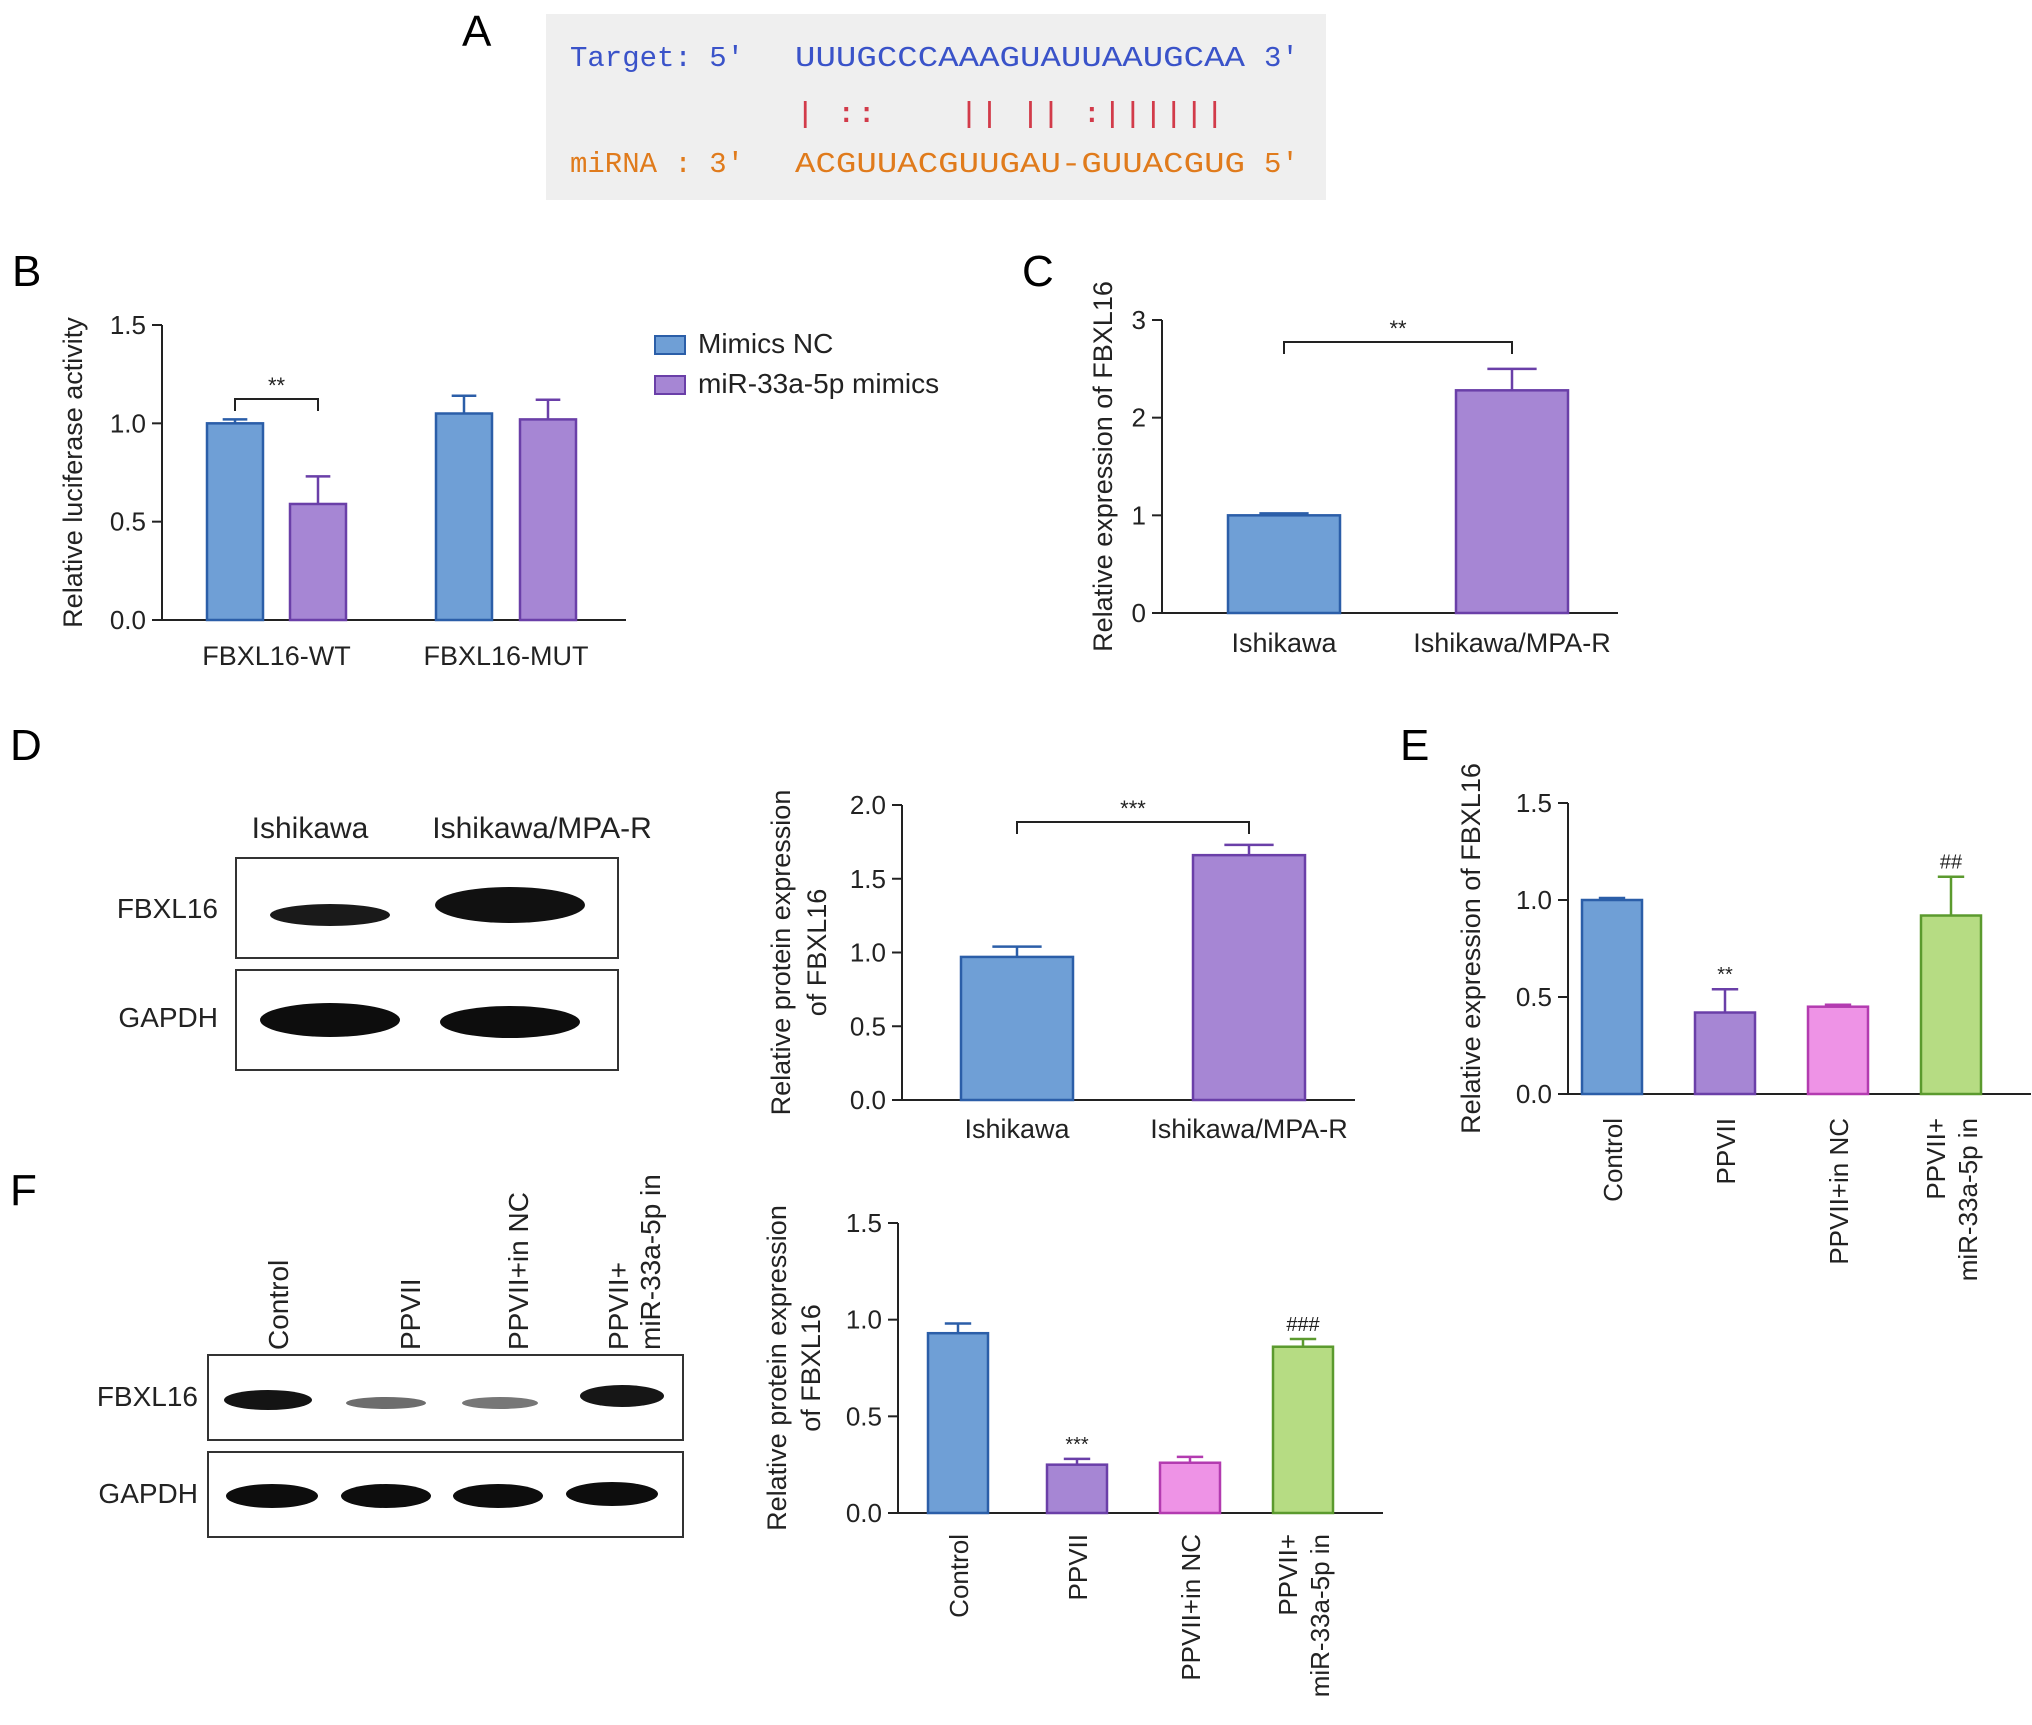 The width and height of the screenshot is (2032, 1725). What do you see at coordinates (310, 828) in the screenshot?
I see `blot-d-col-label: Ishikawa` at bounding box center [310, 828].